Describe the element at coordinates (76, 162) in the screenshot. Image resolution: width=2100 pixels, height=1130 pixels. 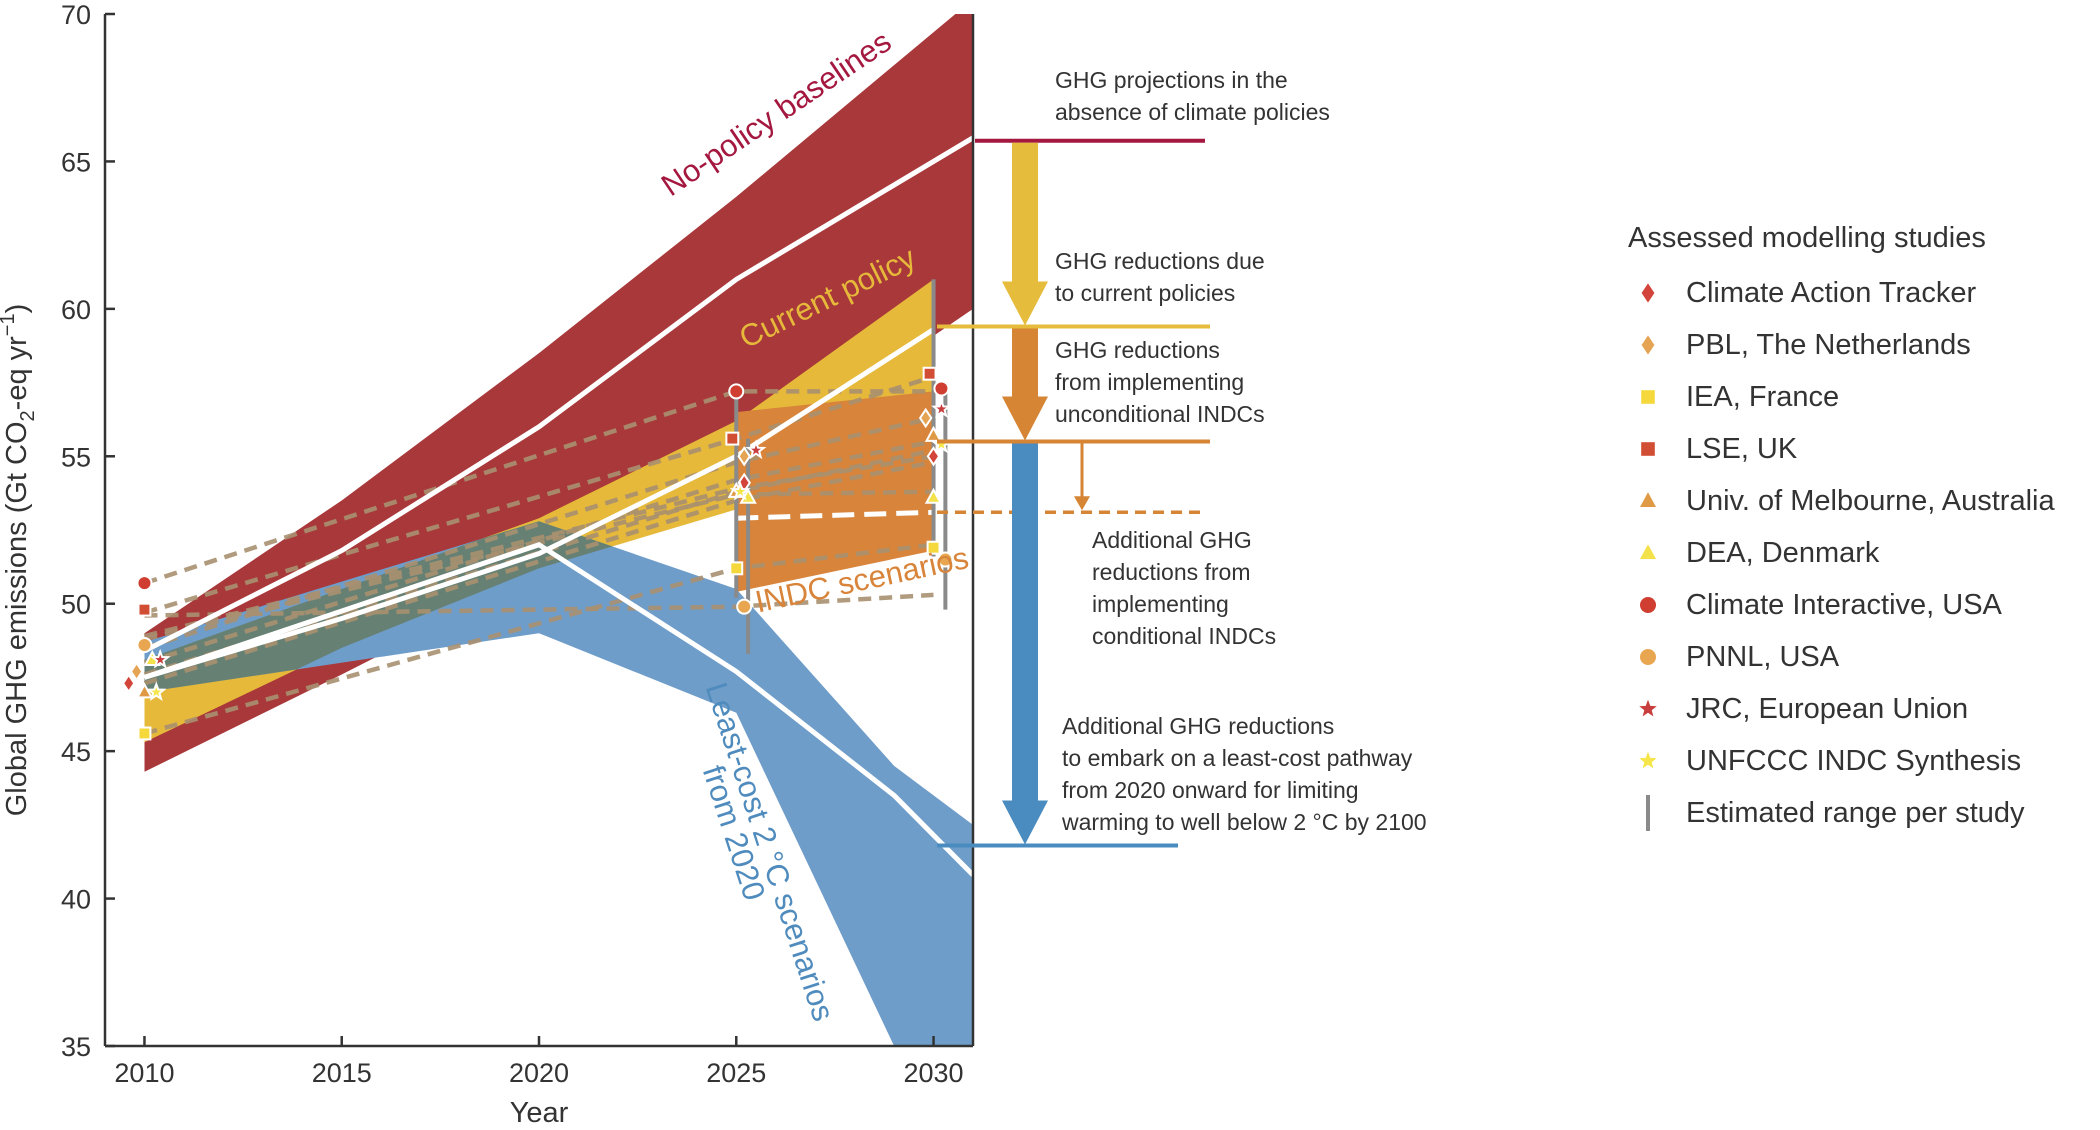
I see `y-tick-label: 65` at that location.